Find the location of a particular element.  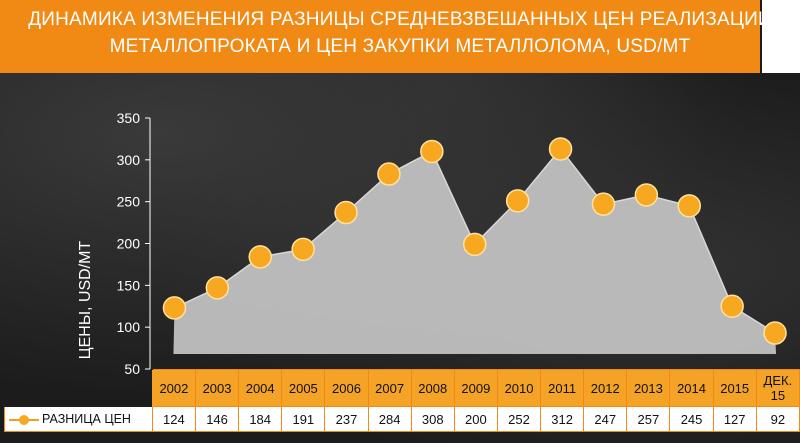

y-axis-label: ЦЕНЫ, USD/МТ is located at coordinates (85, 300).